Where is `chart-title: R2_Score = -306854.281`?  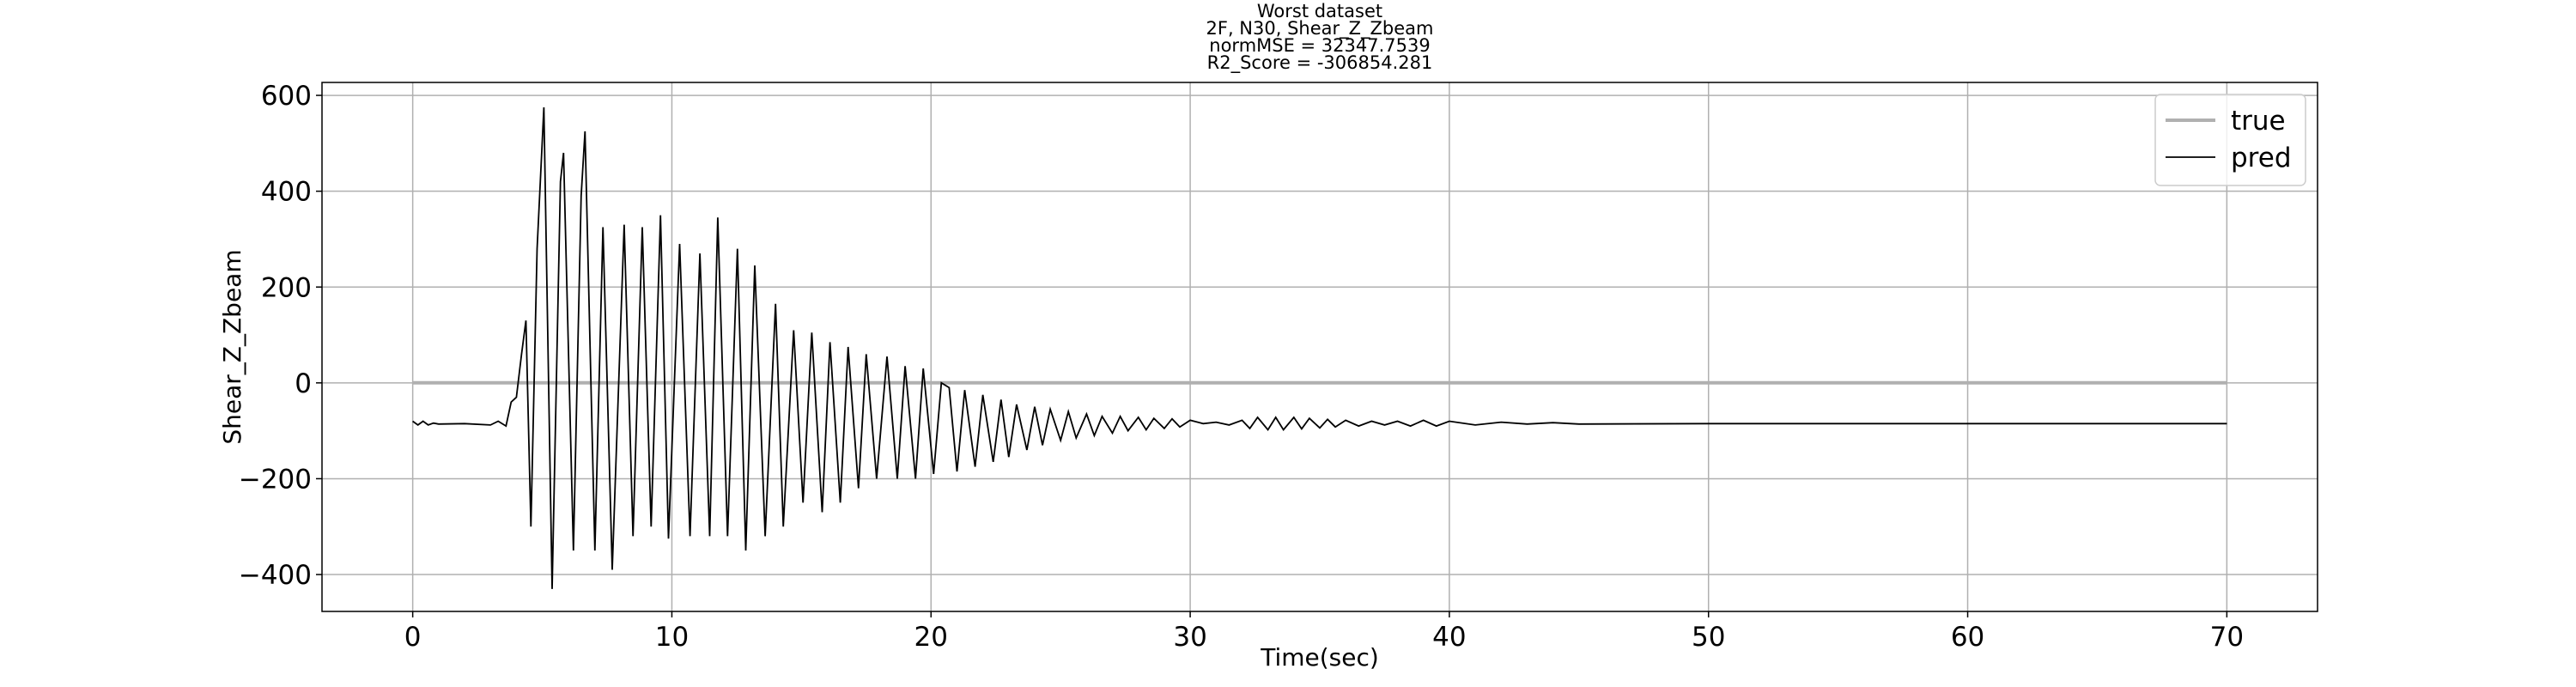 chart-title: R2_Score = -306854.281 is located at coordinates (1320, 63).